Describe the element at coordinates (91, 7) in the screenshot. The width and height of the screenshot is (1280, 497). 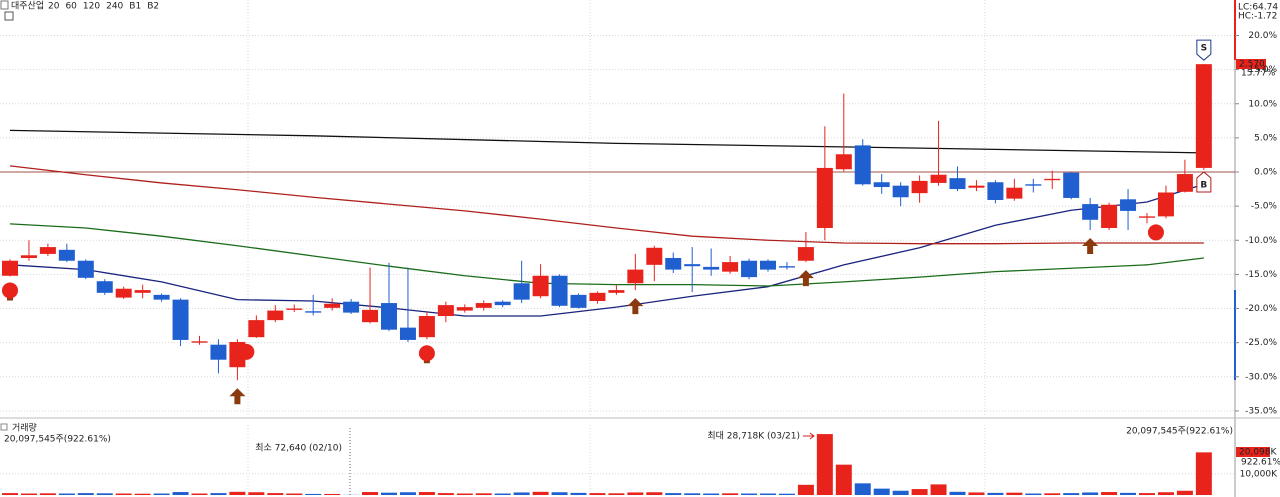
I see `legend-entry: 120` at that location.